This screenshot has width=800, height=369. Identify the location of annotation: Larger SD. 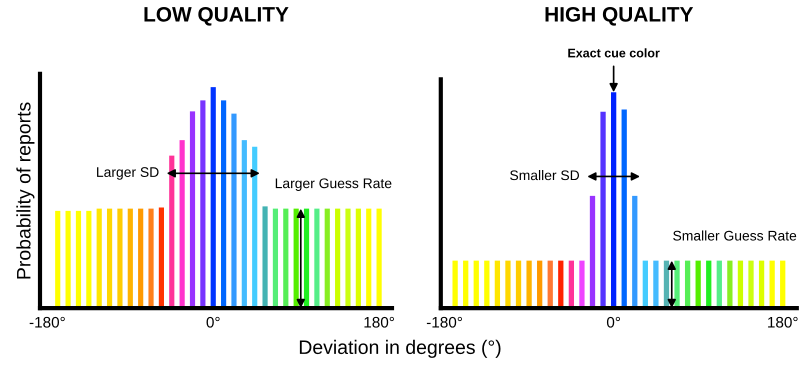
(128, 173).